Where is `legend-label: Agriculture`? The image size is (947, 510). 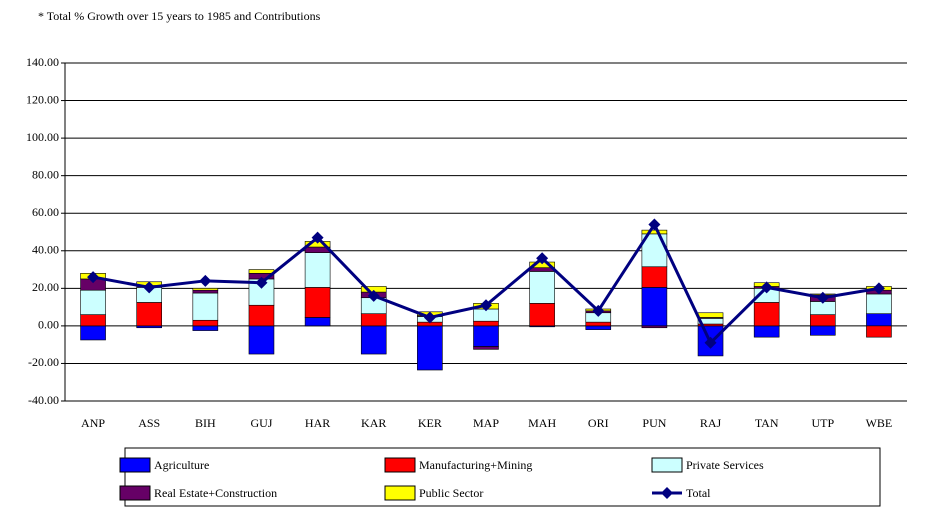 legend-label: Agriculture is located at coordinates (181, 465).